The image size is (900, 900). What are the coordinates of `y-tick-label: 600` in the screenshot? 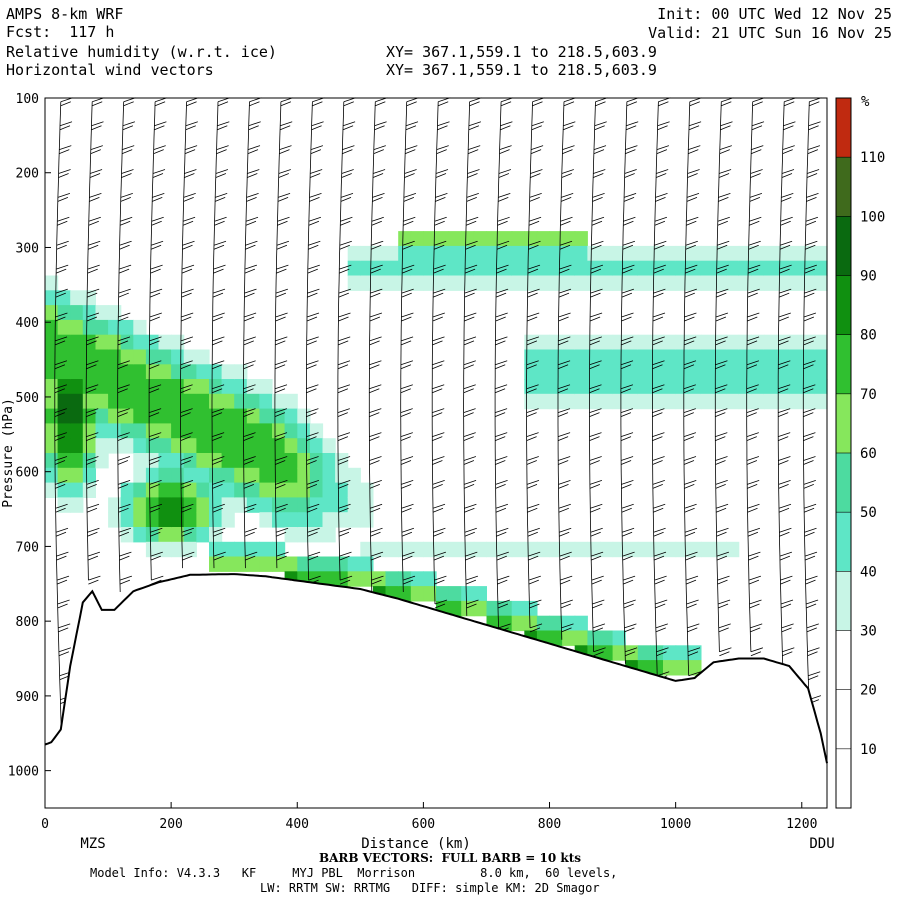 It's located at (27, 473).